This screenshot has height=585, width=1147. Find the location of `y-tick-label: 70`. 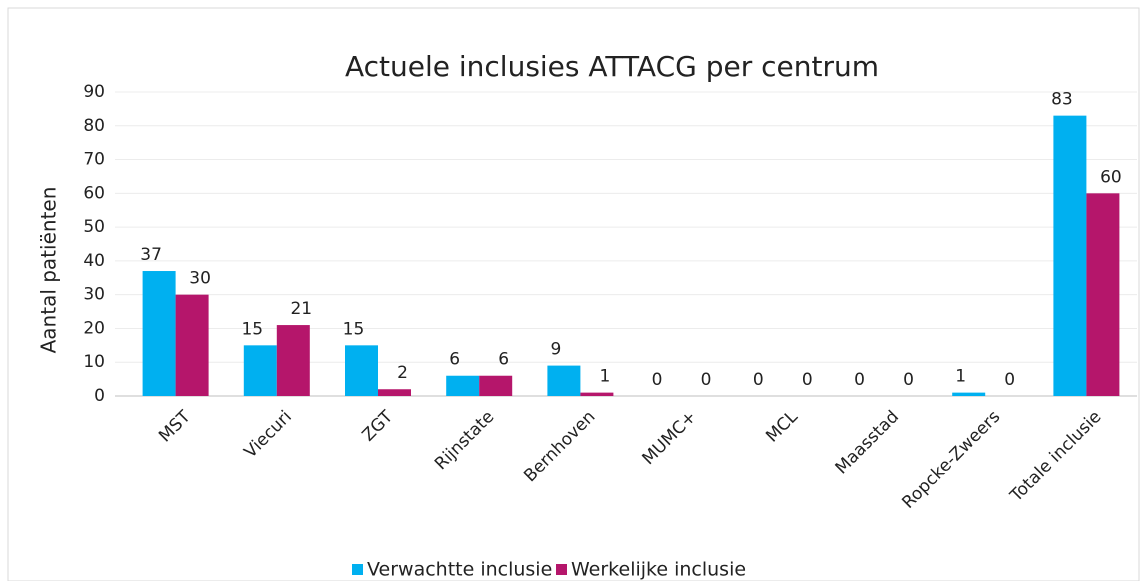

y-tick-label: 70 is located at coordinates (94, 160).